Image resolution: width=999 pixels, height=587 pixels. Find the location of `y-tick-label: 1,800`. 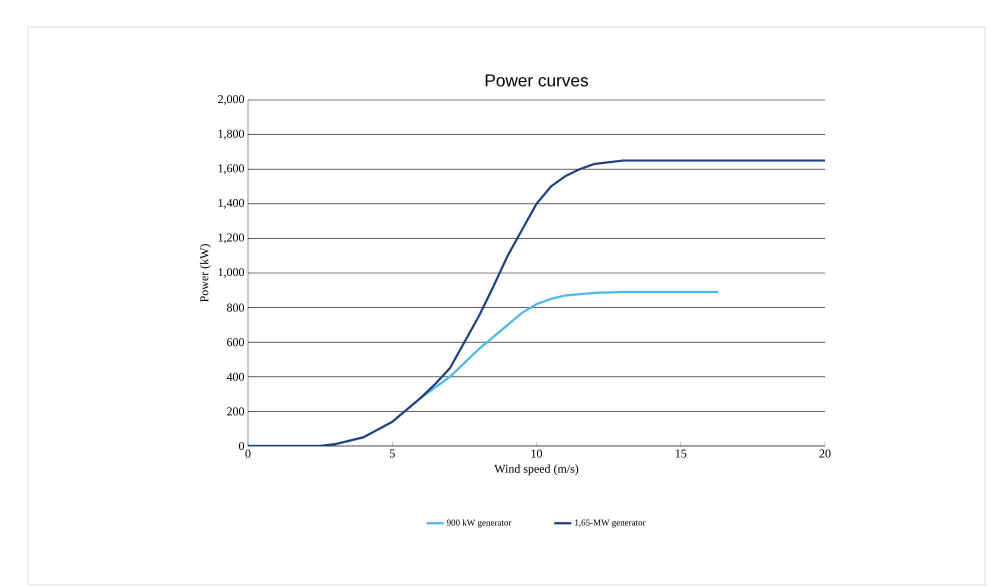

y-tick-label: 1,800 is located at coordinates (231, 135).